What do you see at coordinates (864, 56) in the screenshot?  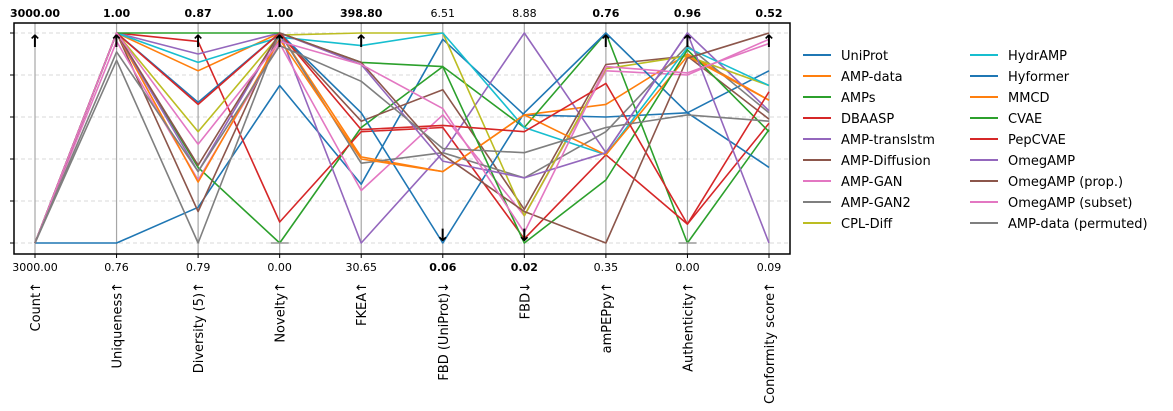 I see `legend-label-0: UniProt` at bounding box center [864, 56].